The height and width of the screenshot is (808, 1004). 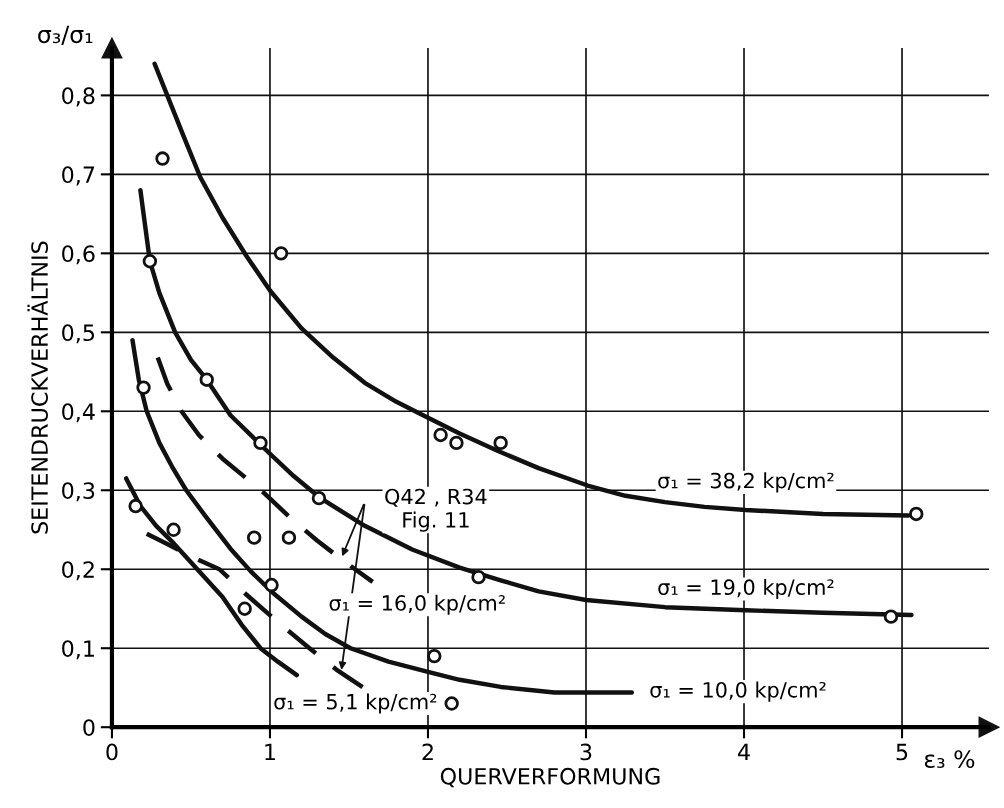 I want to click on x-tick-label: 5, so click(x=902, y=752).